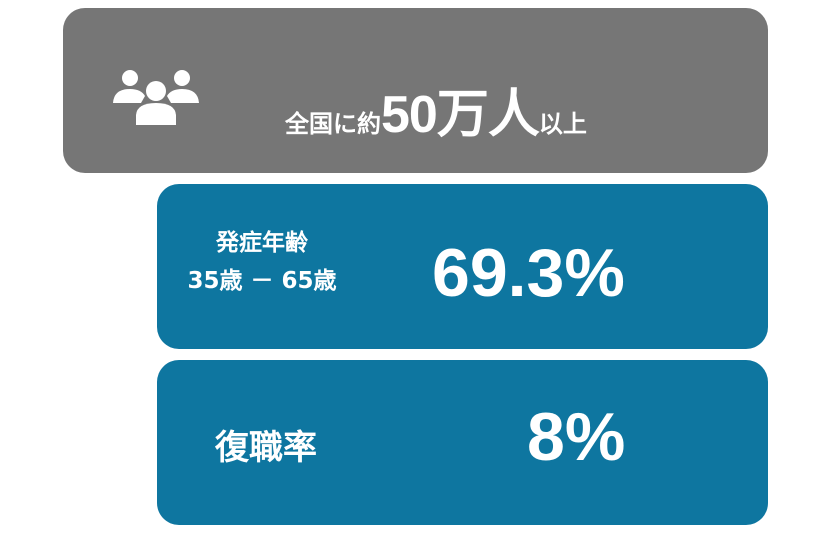 This screenshot has height=535, width=820. I want to click on onset-age-title: 発症年齢, so click(262, 243).